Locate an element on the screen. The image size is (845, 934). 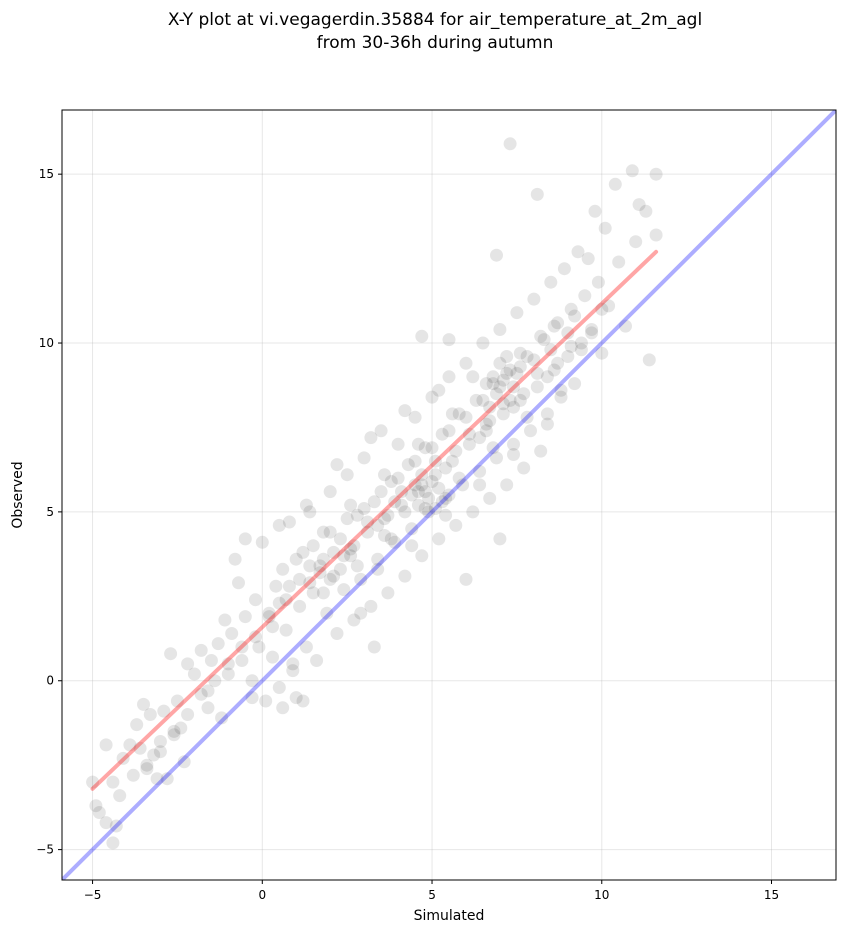
y-tick-label: −5 is located at coordinates (45, 850).